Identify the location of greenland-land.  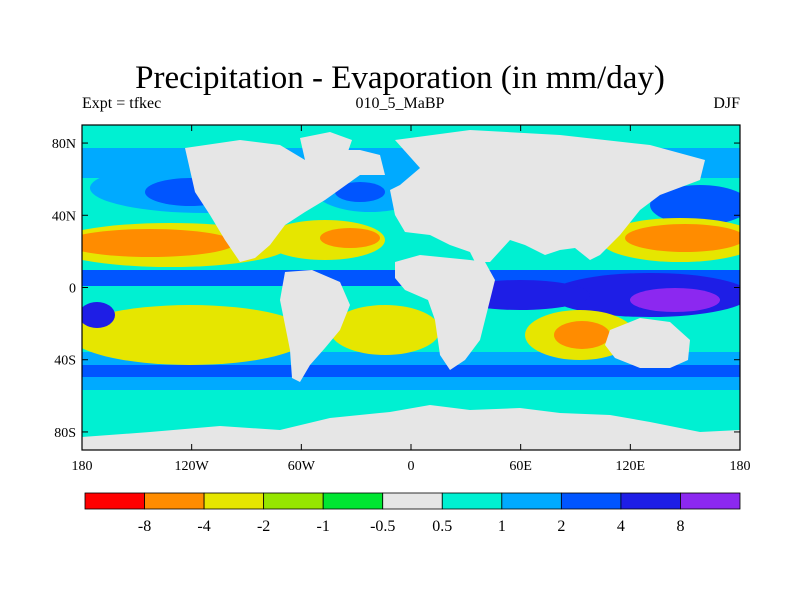
(326, 152).